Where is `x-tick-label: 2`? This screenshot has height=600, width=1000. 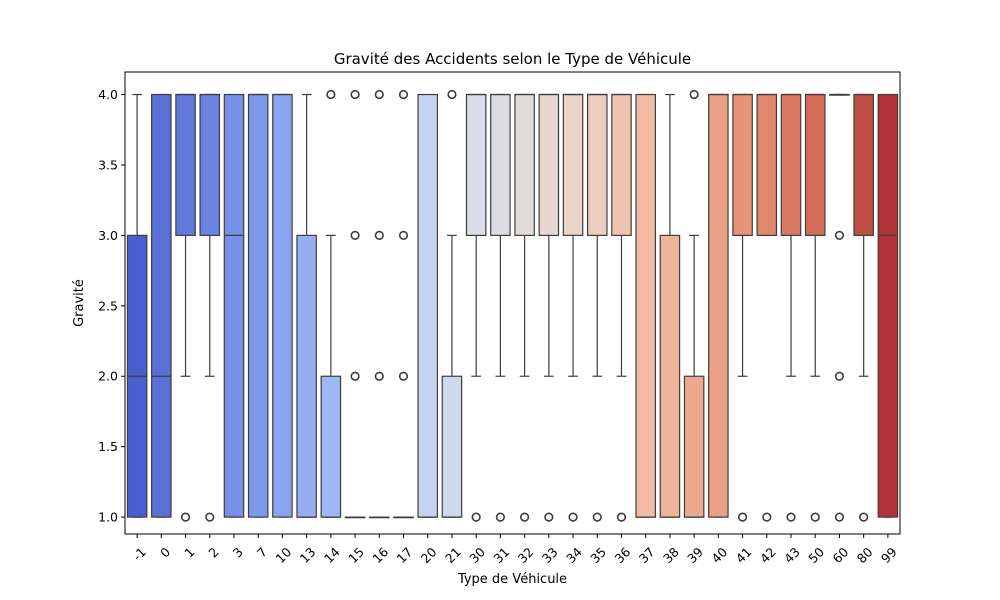 x-tick-label: 2 is located at coordinates (213, 552).